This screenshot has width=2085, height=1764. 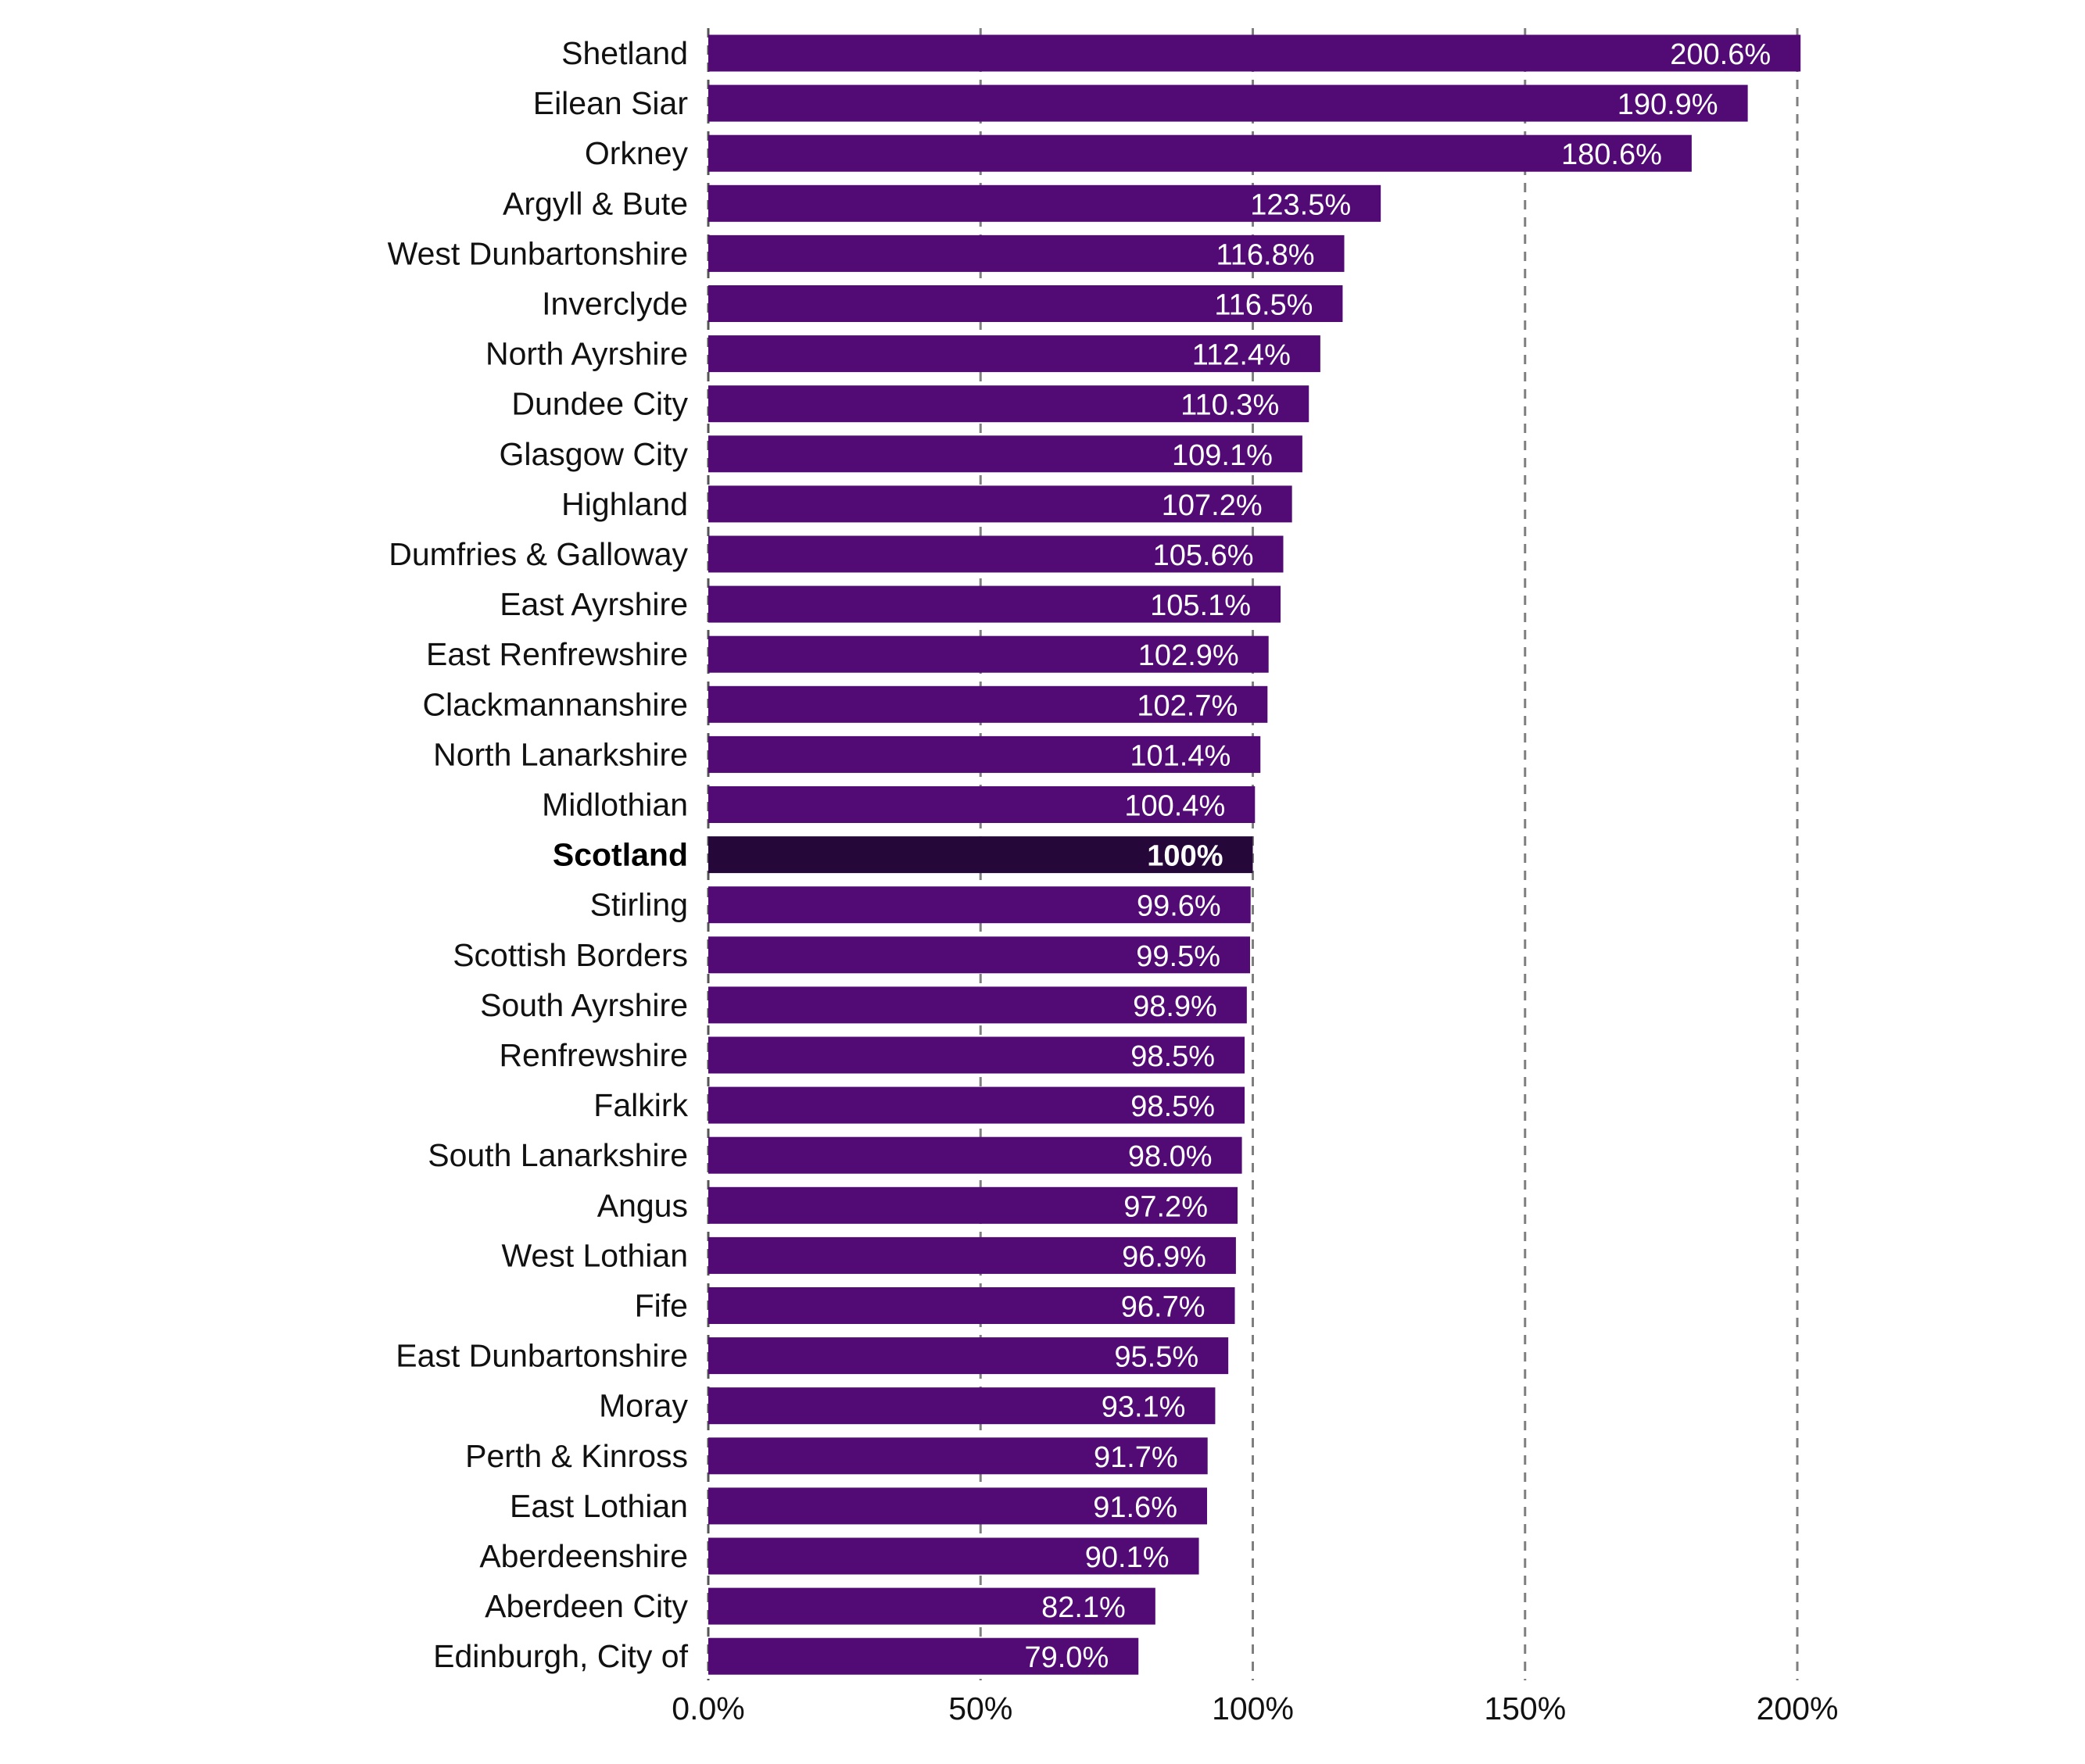 I want to click on category-label: Scotland, so click(x=620, y=855).